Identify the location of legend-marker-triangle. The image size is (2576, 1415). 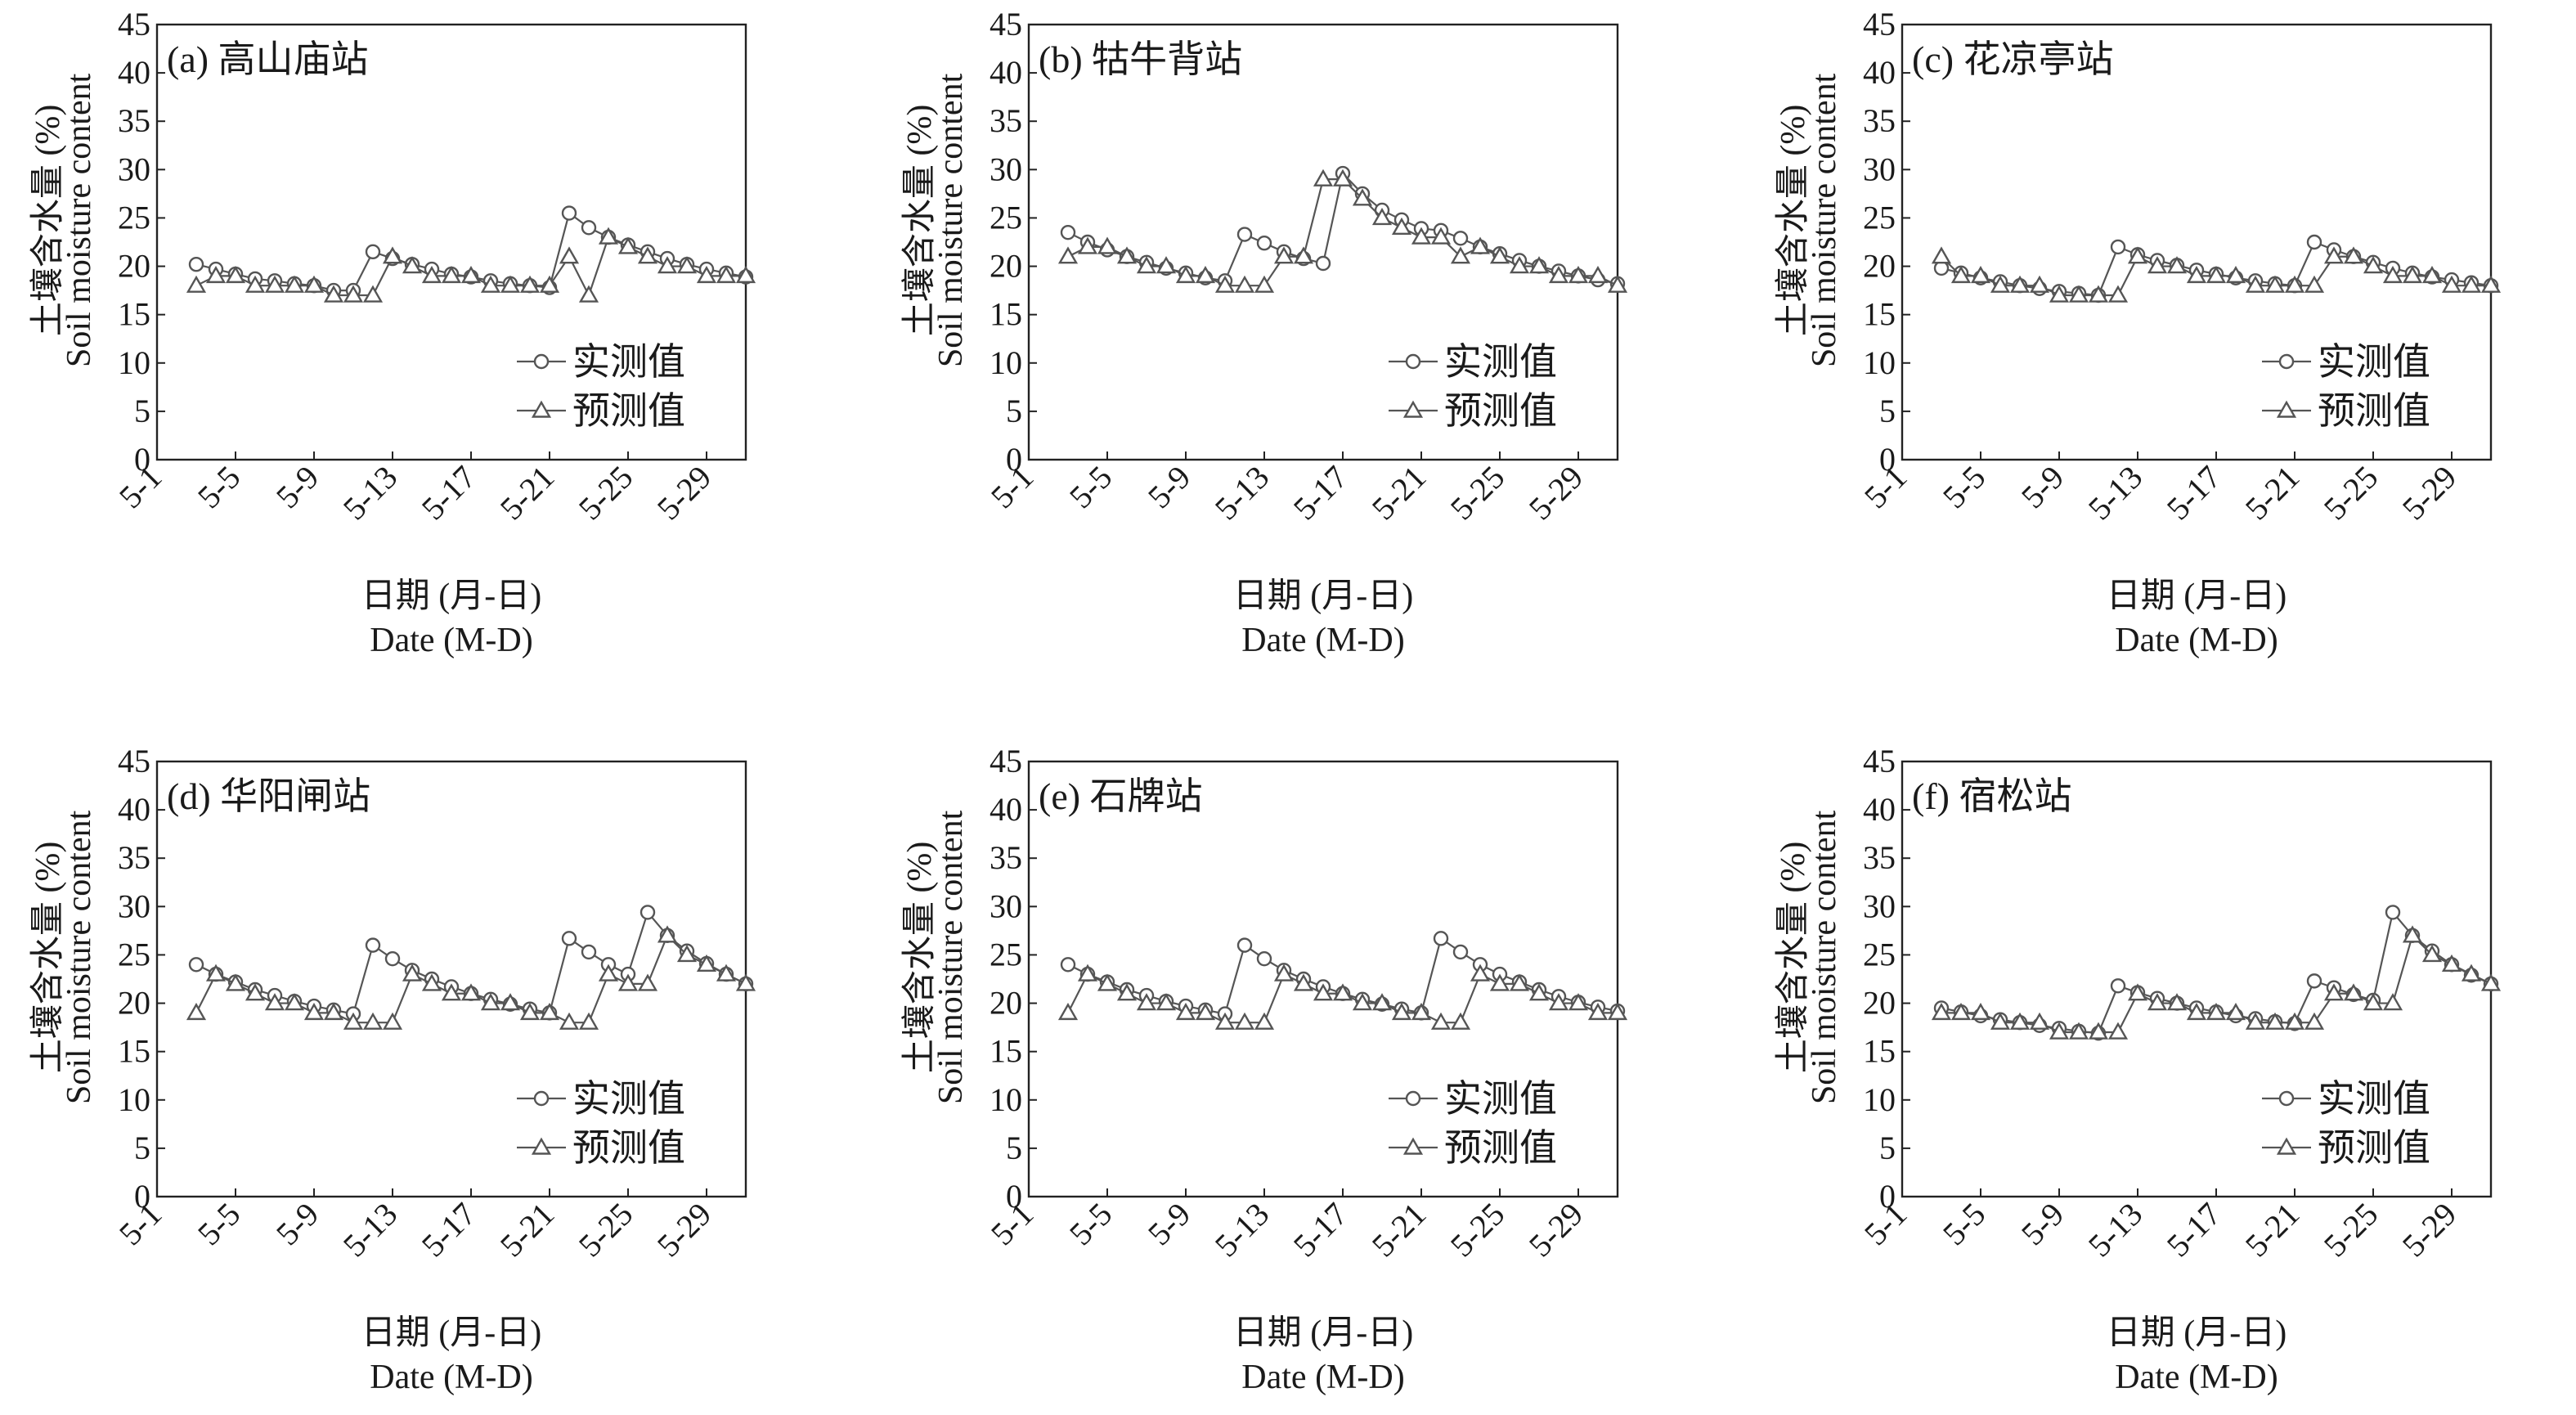
(2286, 409).